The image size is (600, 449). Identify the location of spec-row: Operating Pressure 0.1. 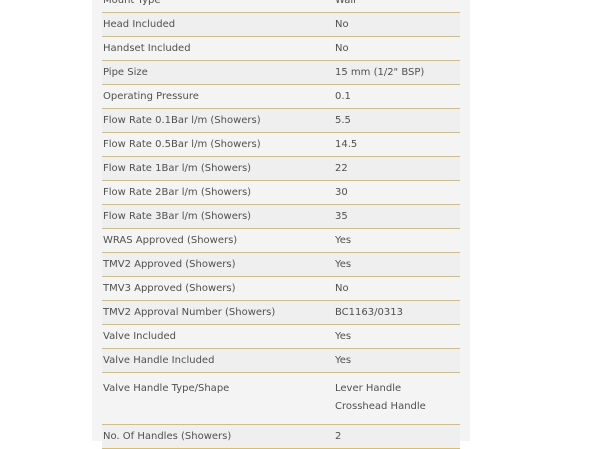
(281, 97).